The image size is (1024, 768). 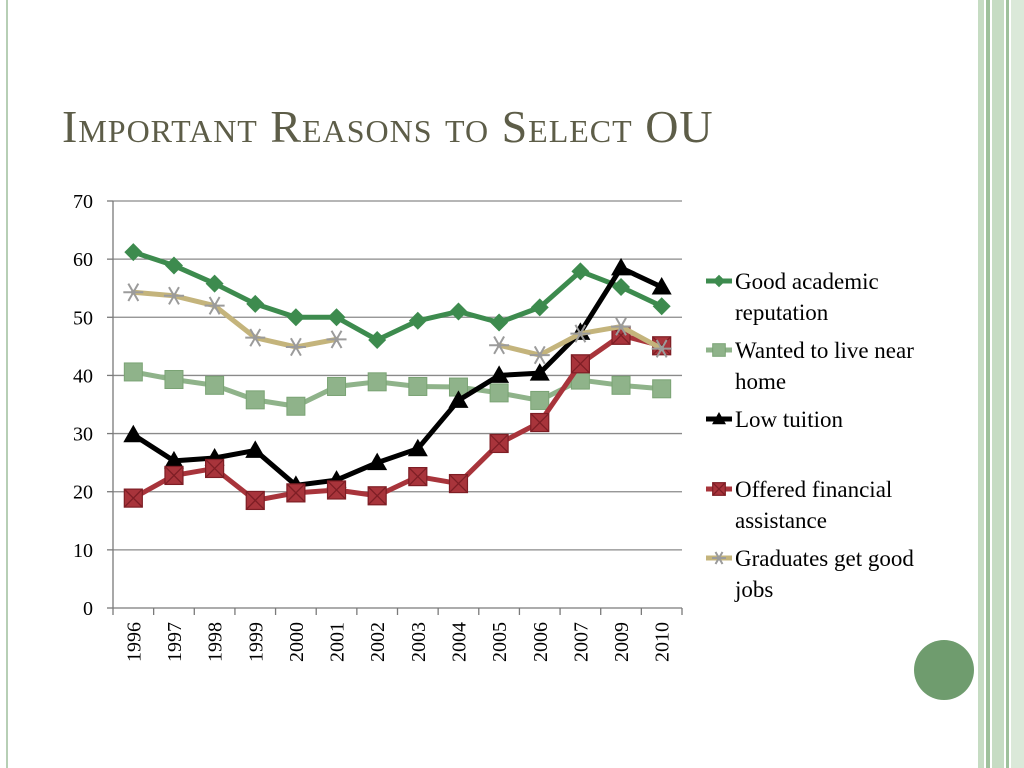 What do you see at coordinates (397, 324) in the screenshot?
I see `series-graduates-get-good-jobs` at bounding box center [397, 324].